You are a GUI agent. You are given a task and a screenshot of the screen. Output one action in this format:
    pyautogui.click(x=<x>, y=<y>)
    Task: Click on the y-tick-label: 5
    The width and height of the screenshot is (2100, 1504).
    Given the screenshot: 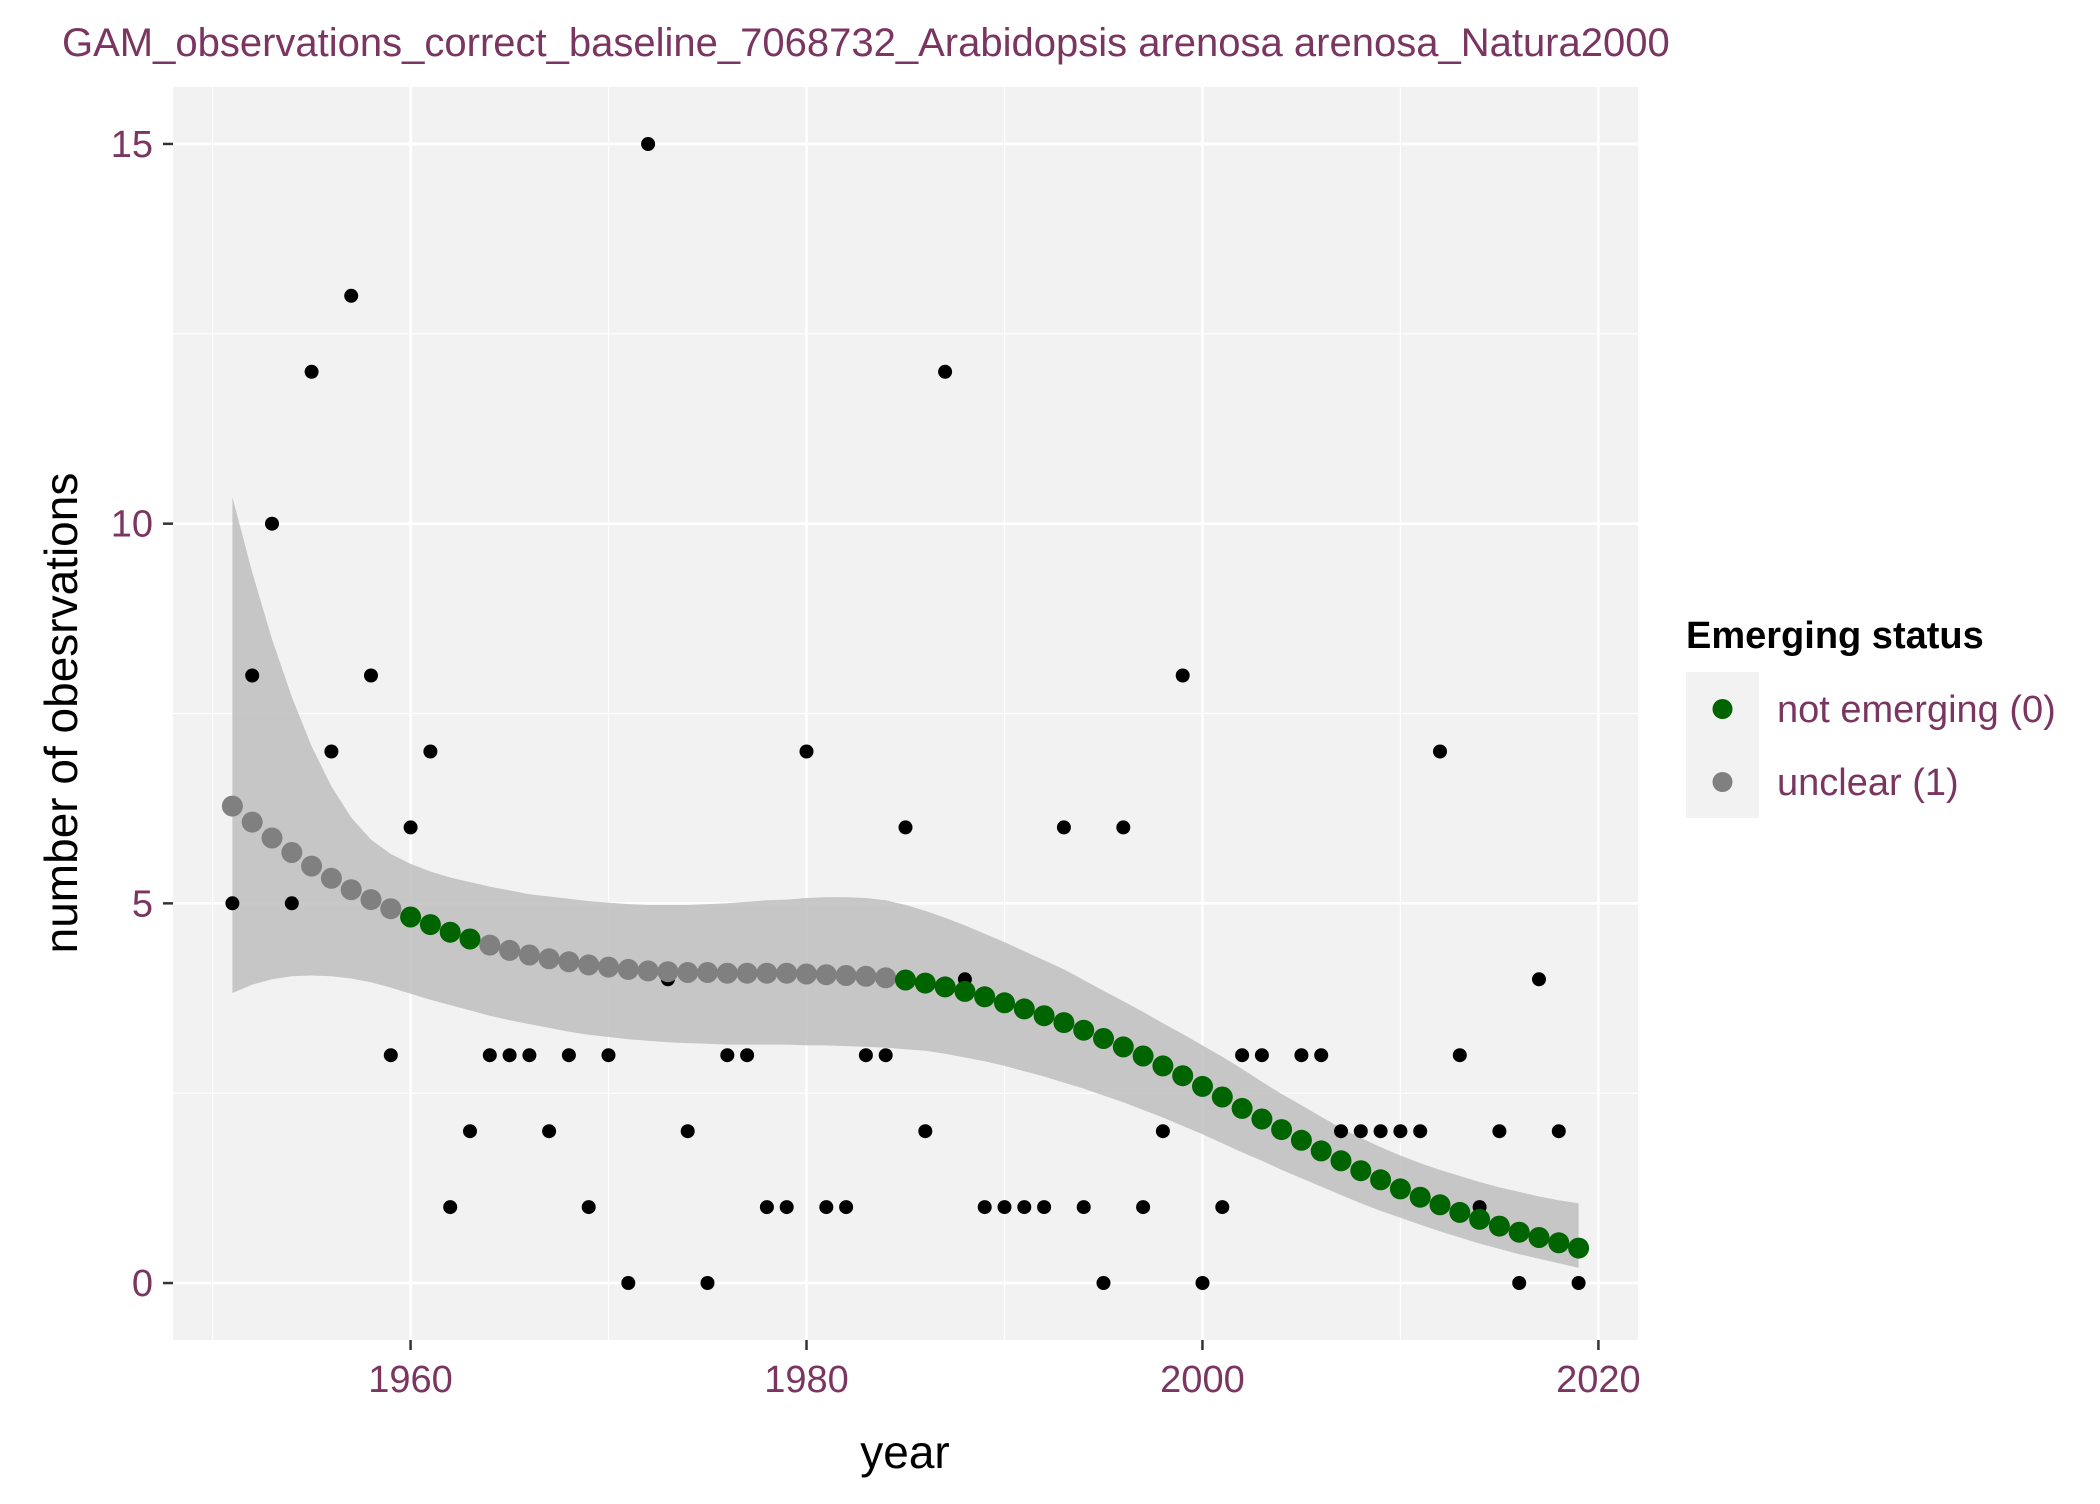 What is the action you would take?
    pyautogui.click(x=142, y=904)
    